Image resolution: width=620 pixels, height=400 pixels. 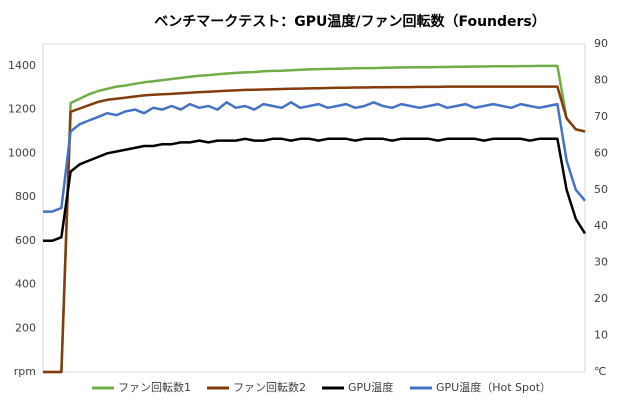 I want to click on y2-tick-label: 50, so click(x=601, y=189).